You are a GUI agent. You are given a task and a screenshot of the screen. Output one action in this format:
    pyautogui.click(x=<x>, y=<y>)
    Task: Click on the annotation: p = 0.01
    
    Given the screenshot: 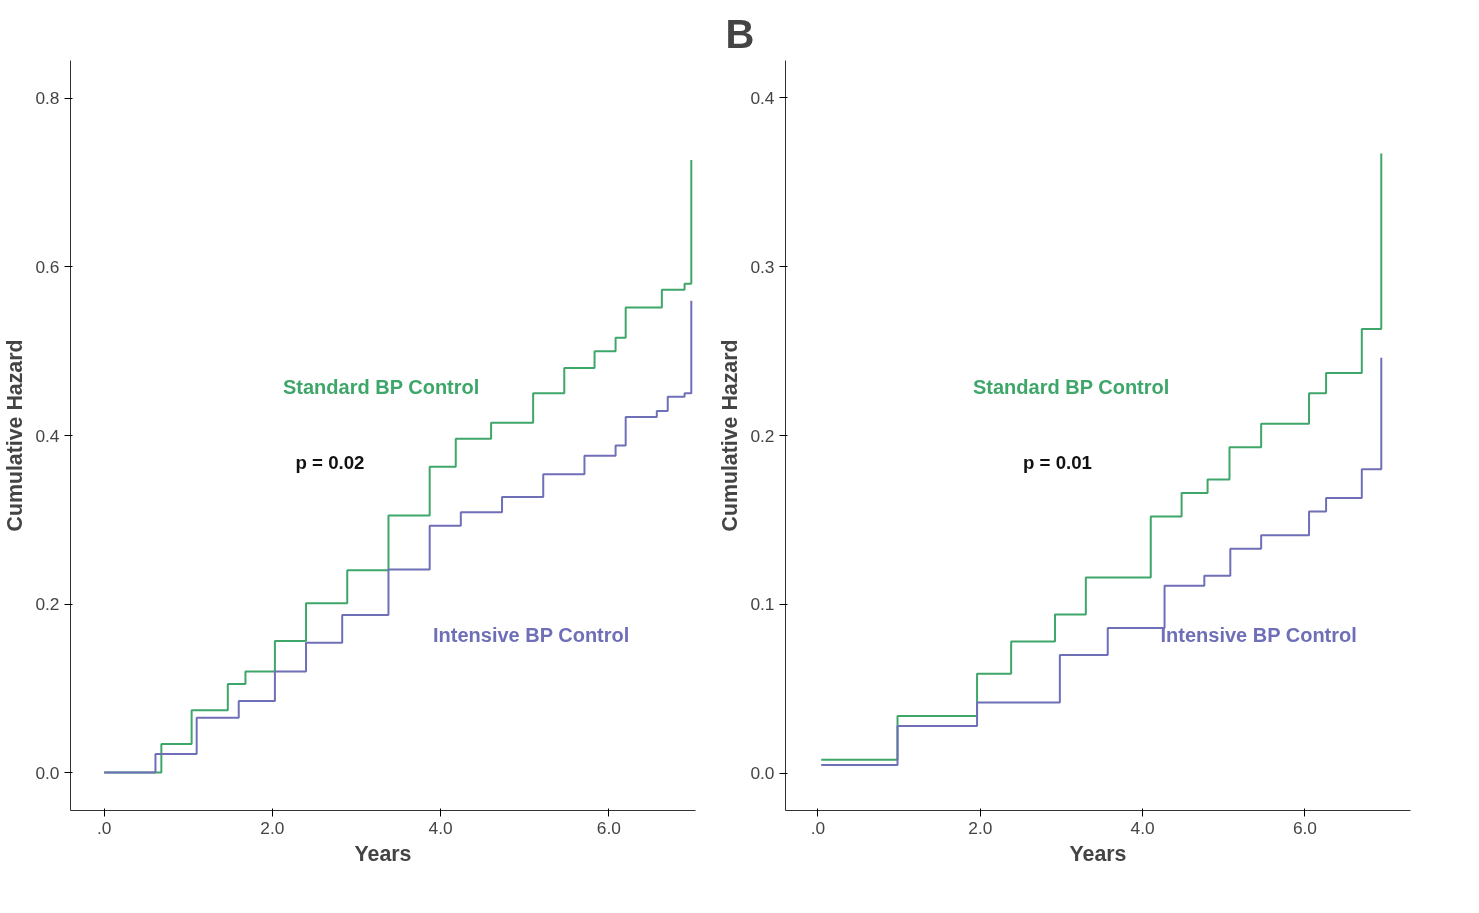 What is the action you would take?
    pyautogui.click(x=1057, y=462)
    